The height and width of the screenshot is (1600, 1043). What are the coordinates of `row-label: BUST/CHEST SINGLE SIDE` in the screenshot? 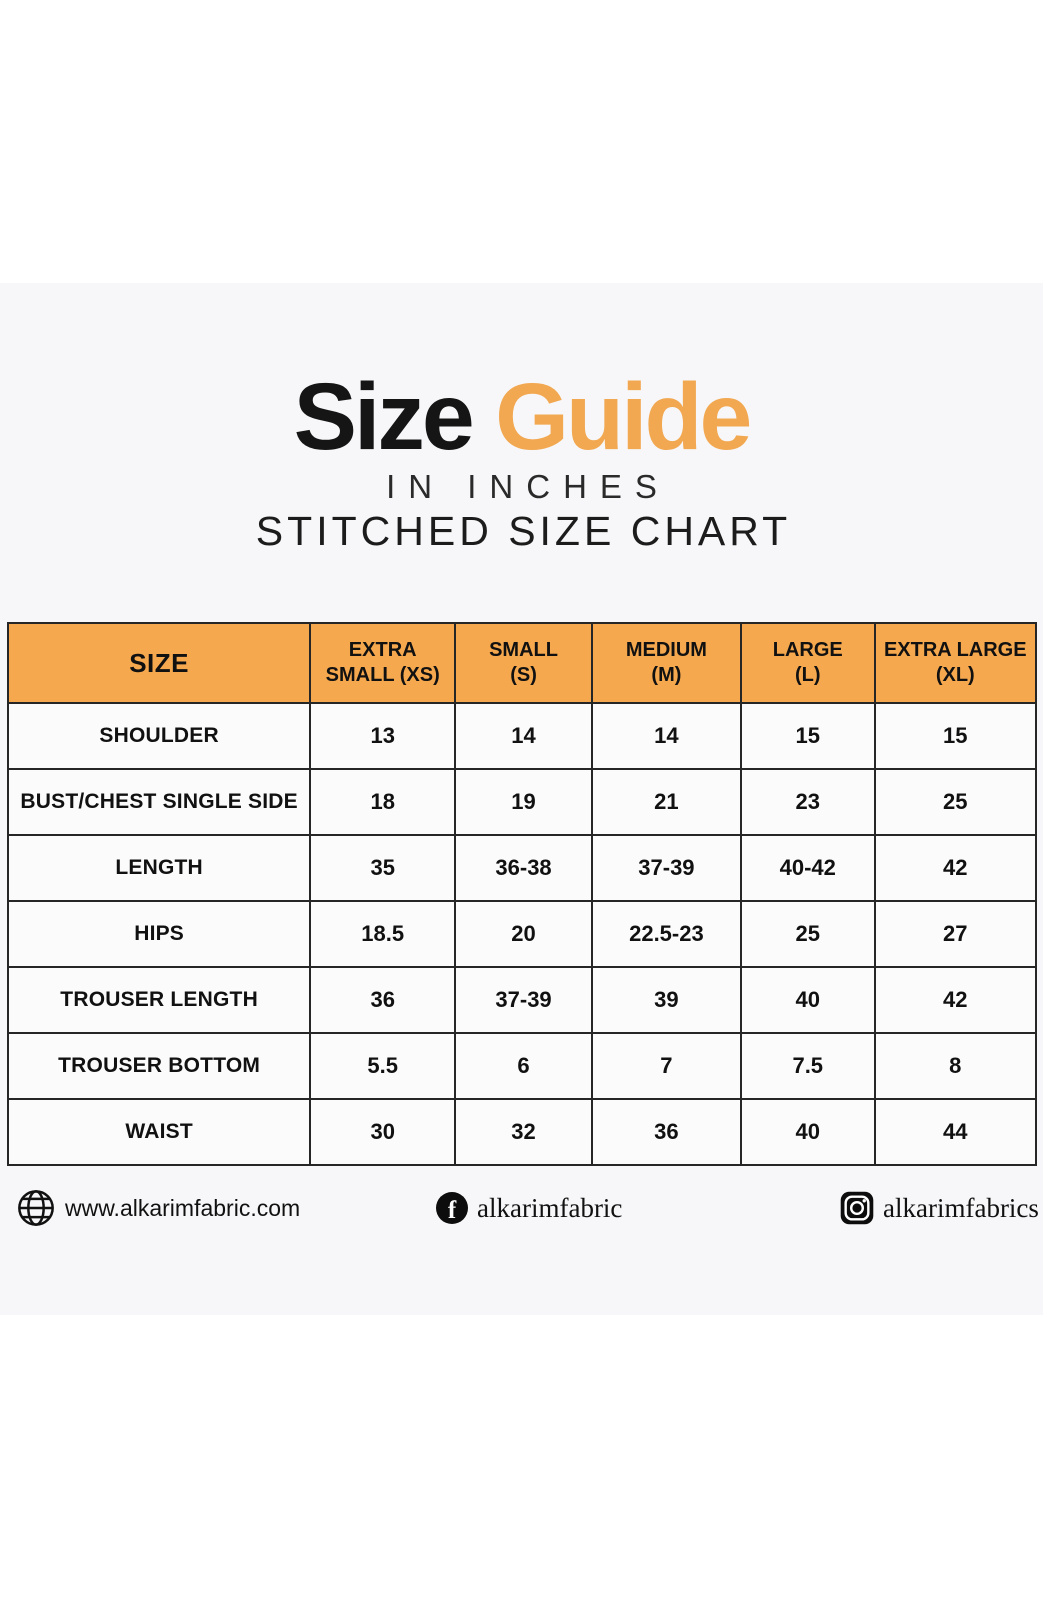 It's located at (159, 802).